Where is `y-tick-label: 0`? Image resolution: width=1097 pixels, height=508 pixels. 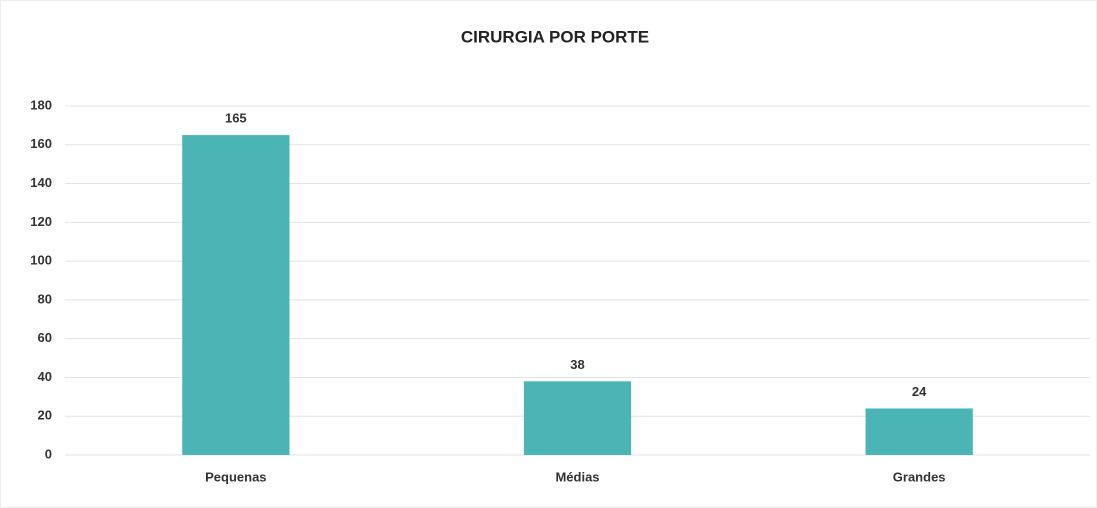 y-tick-label: 0 is located at coordinates (48, 453).